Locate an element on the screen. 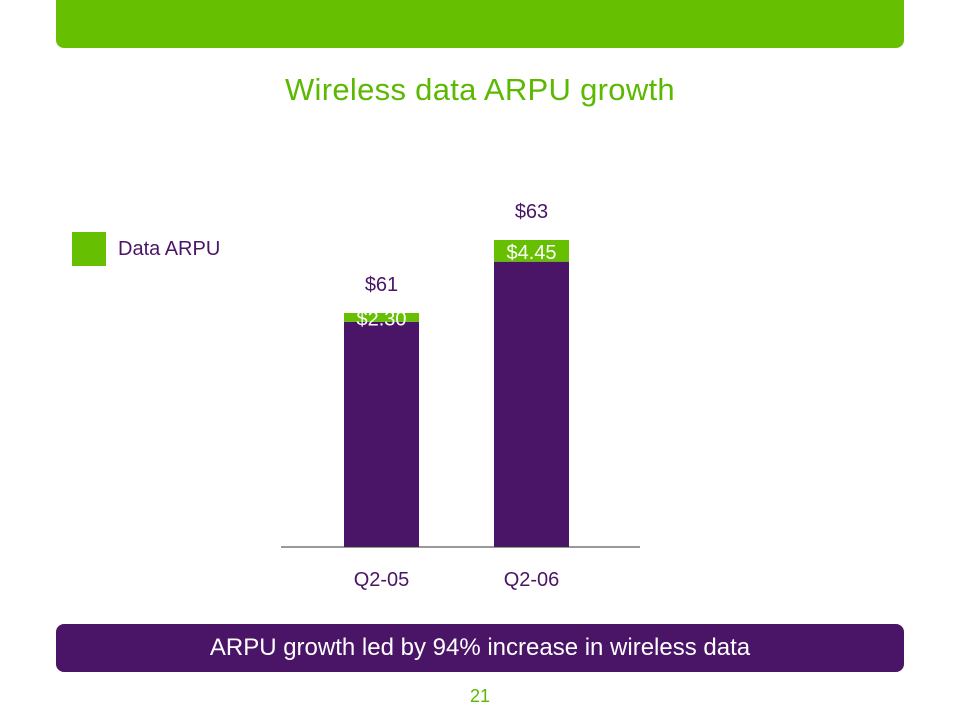 This screenshot has height=720, width=960. total-label-q2-06: $63 is located at coordinates (531, 212).